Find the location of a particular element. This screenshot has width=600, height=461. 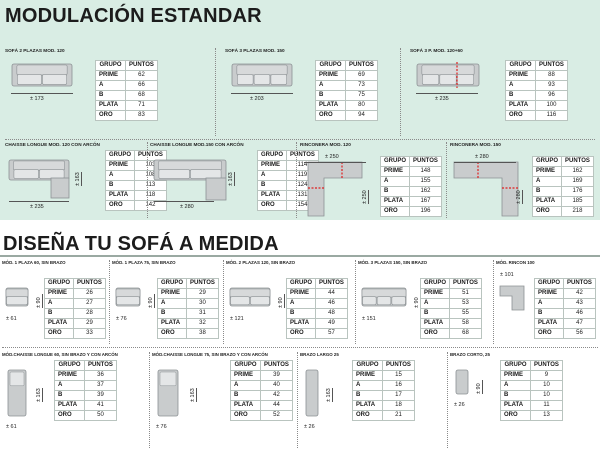

table-row: B 46 is located at coordinates (564, 313).